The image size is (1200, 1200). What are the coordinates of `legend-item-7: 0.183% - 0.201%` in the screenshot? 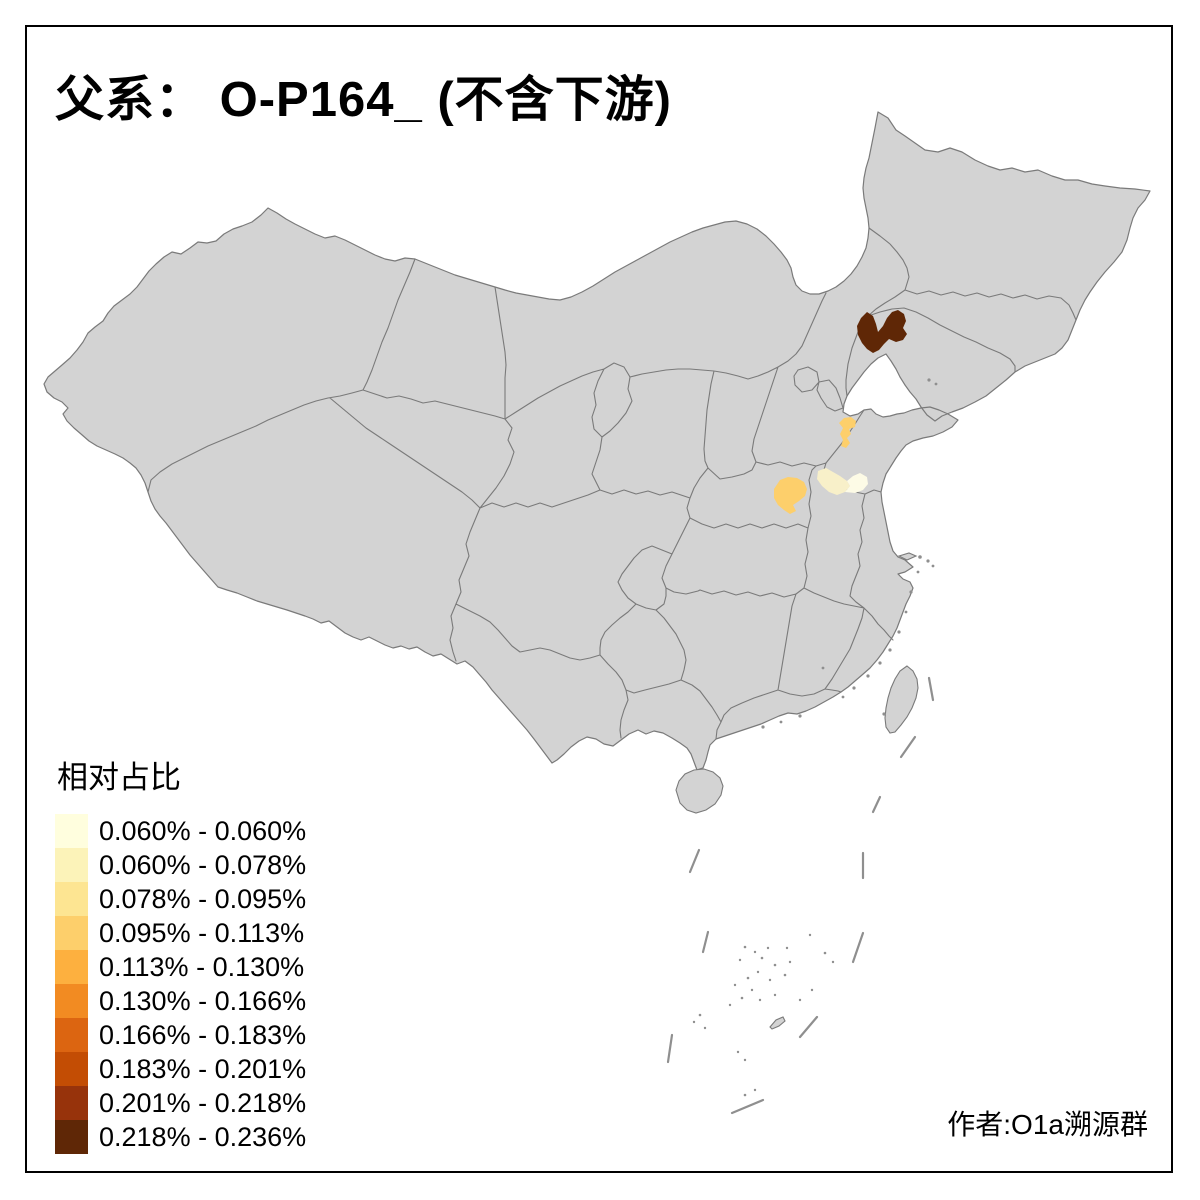 It's located at (180, 1069).